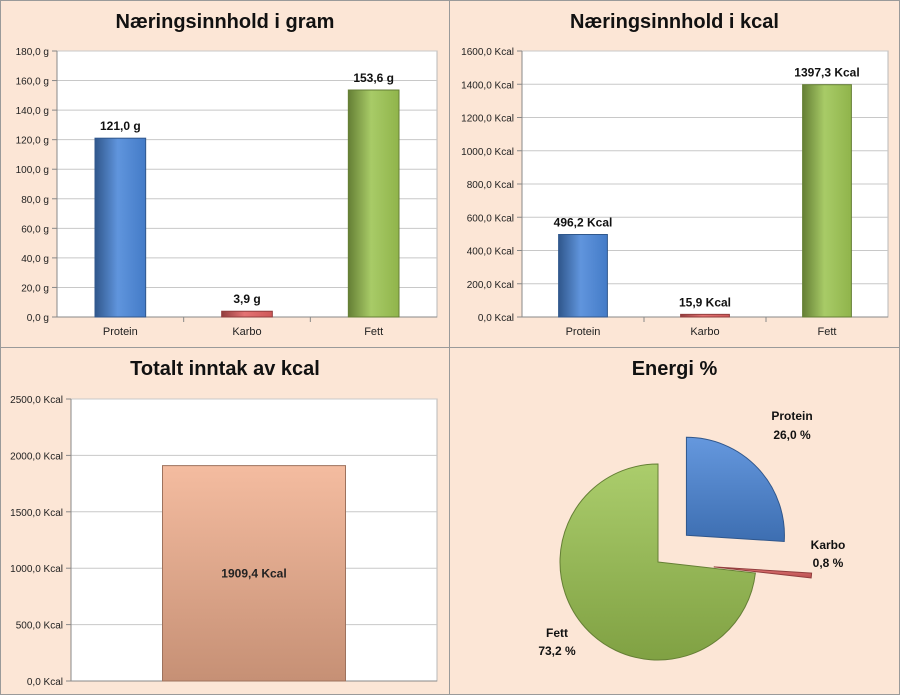 The image size is (900, 695). I want to click on y-tick-label: 1400,0 Kcal, so click(487, 85).